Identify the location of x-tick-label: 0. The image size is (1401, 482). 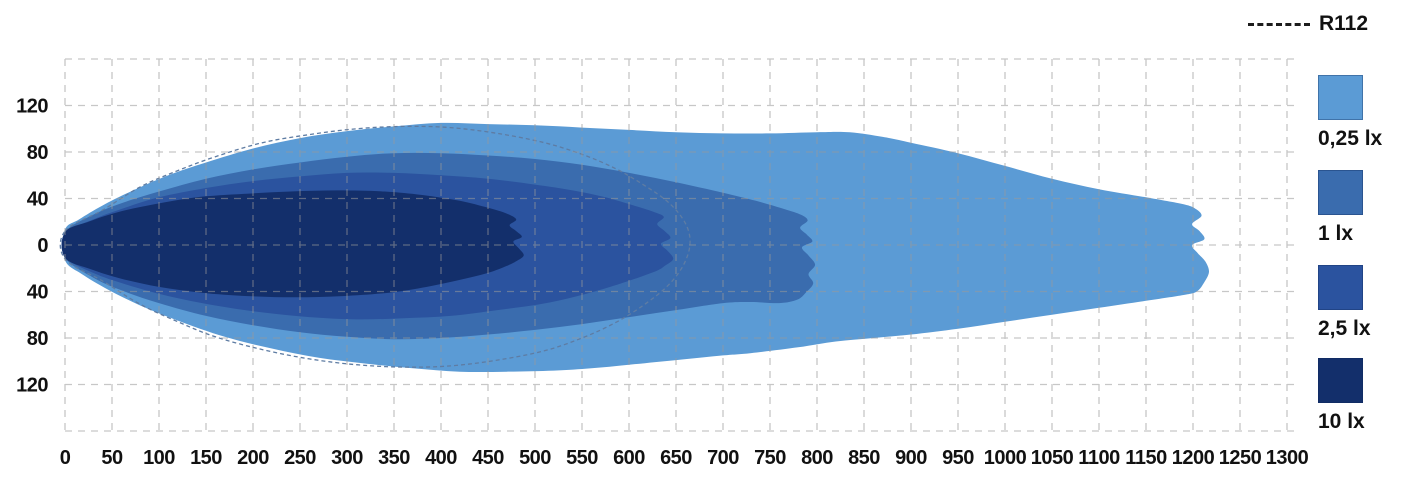
(65, 458).